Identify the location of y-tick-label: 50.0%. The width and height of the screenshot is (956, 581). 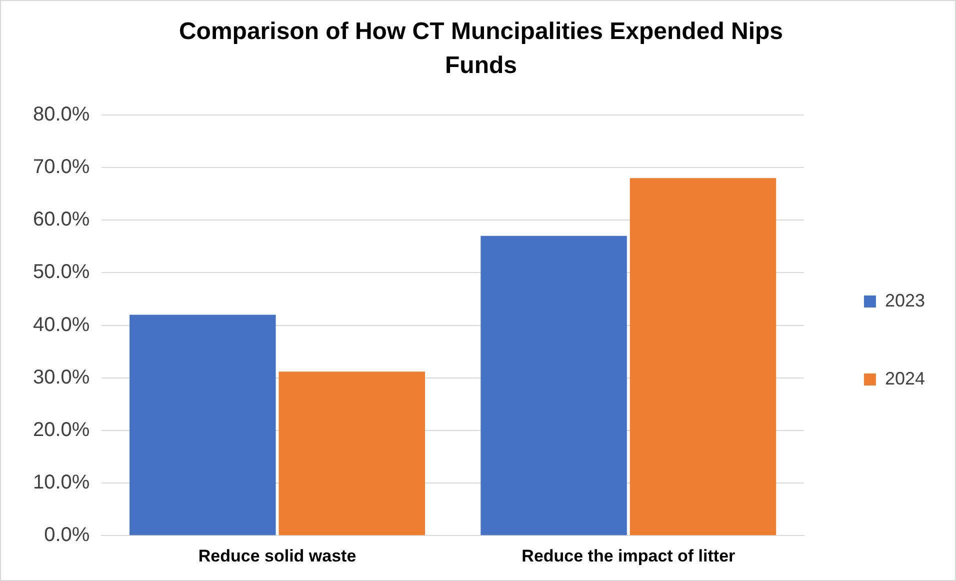
(61, 272).